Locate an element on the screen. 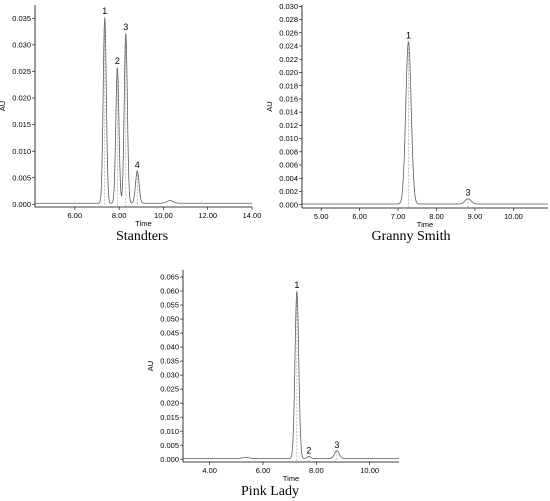 The width and height of the screenshot is (550, 501). x-tick-label: 14.00 is located at coordinates (252, 215).